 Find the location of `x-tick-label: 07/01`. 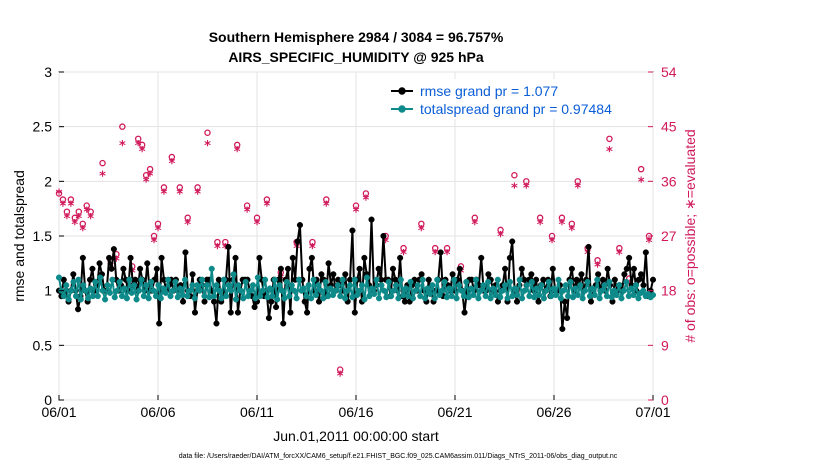

x-tick-label: 07/01 is located at coordinates (652, 412).